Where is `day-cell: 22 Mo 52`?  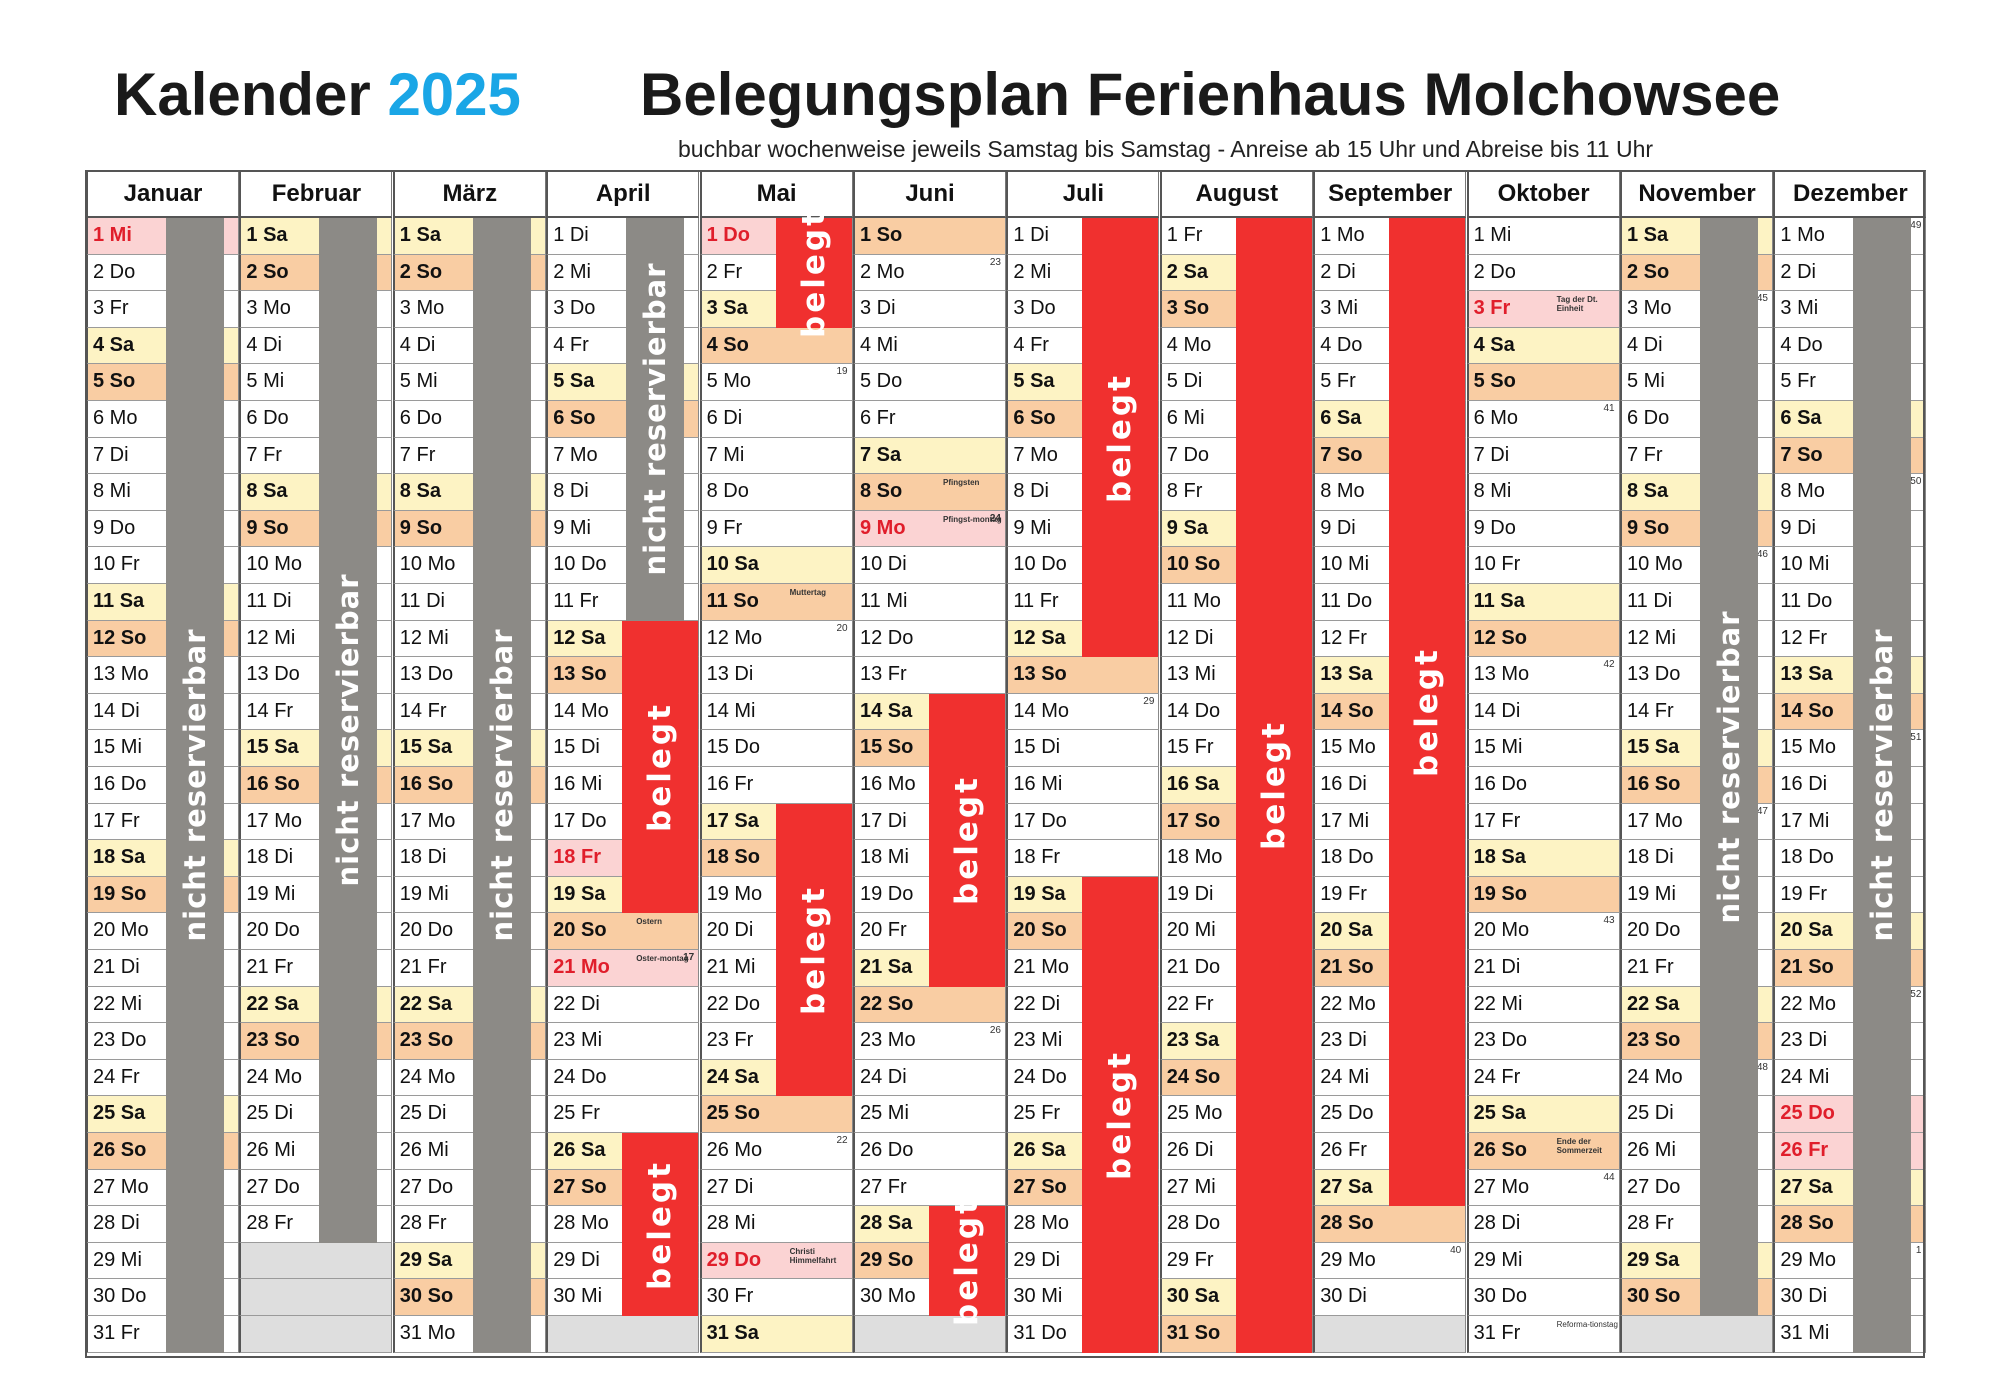
day-cell: 22 Mo 52 is located at coordinates (1850, 1005).